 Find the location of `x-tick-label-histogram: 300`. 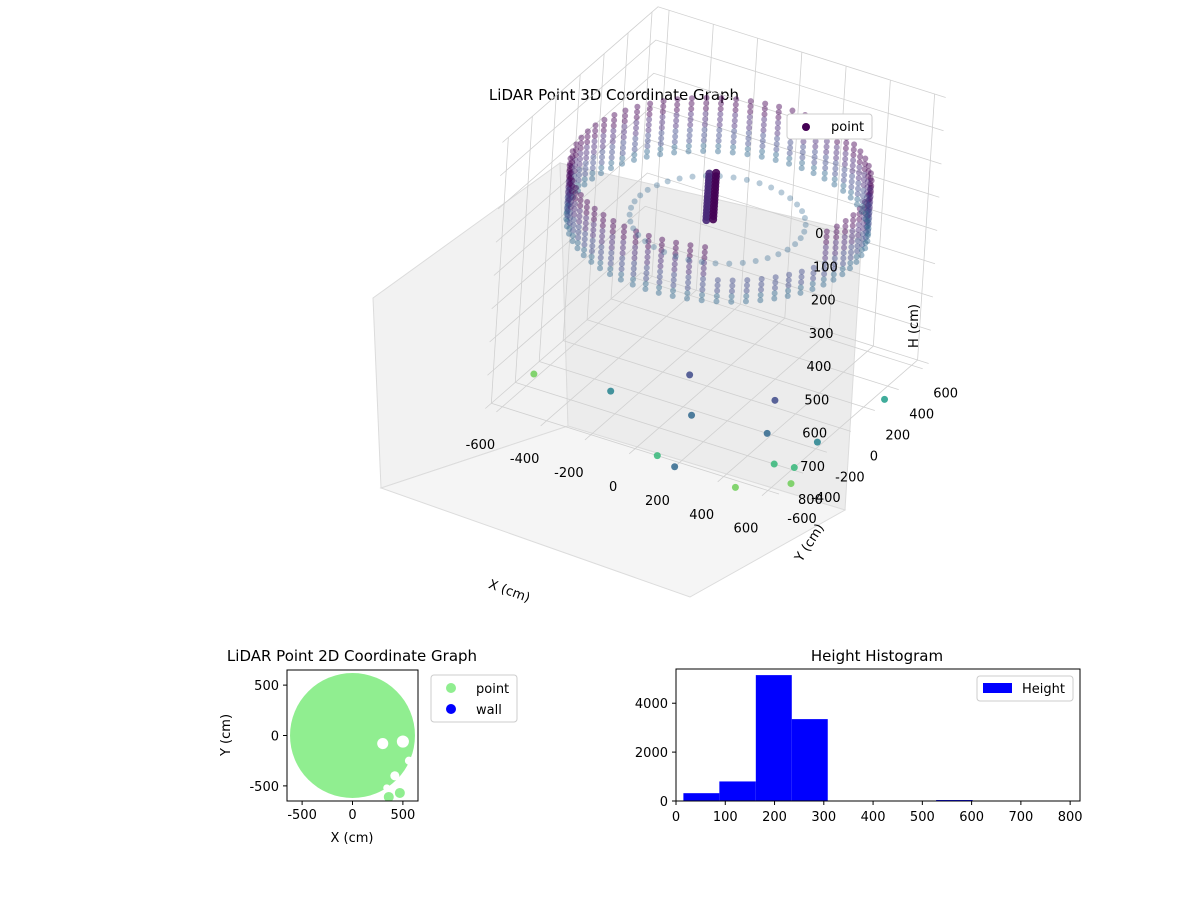

x-tick-label-histogram: 300 is located at coordinates (823, 817).